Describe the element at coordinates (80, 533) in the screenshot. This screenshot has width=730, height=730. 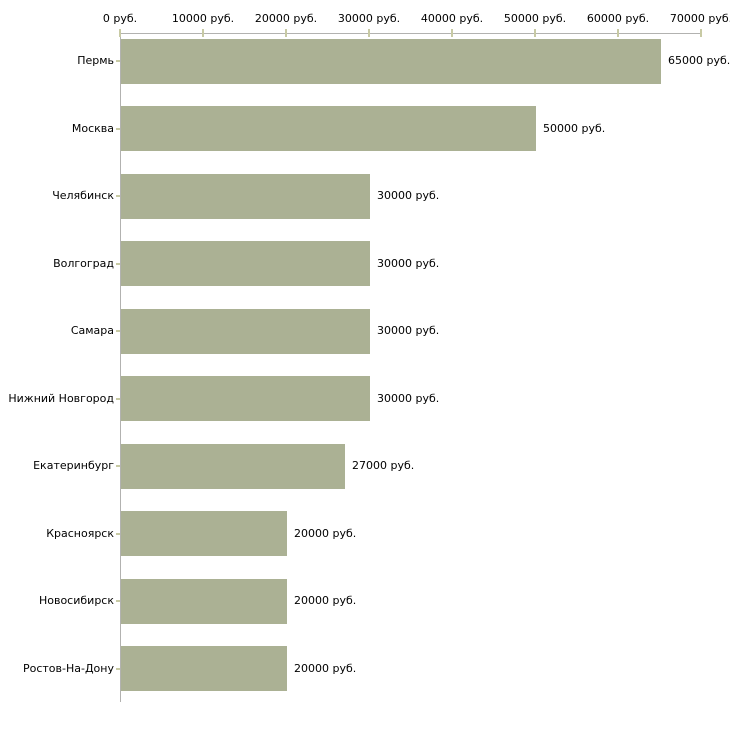
I see `category-label: Красноярск` at that location.